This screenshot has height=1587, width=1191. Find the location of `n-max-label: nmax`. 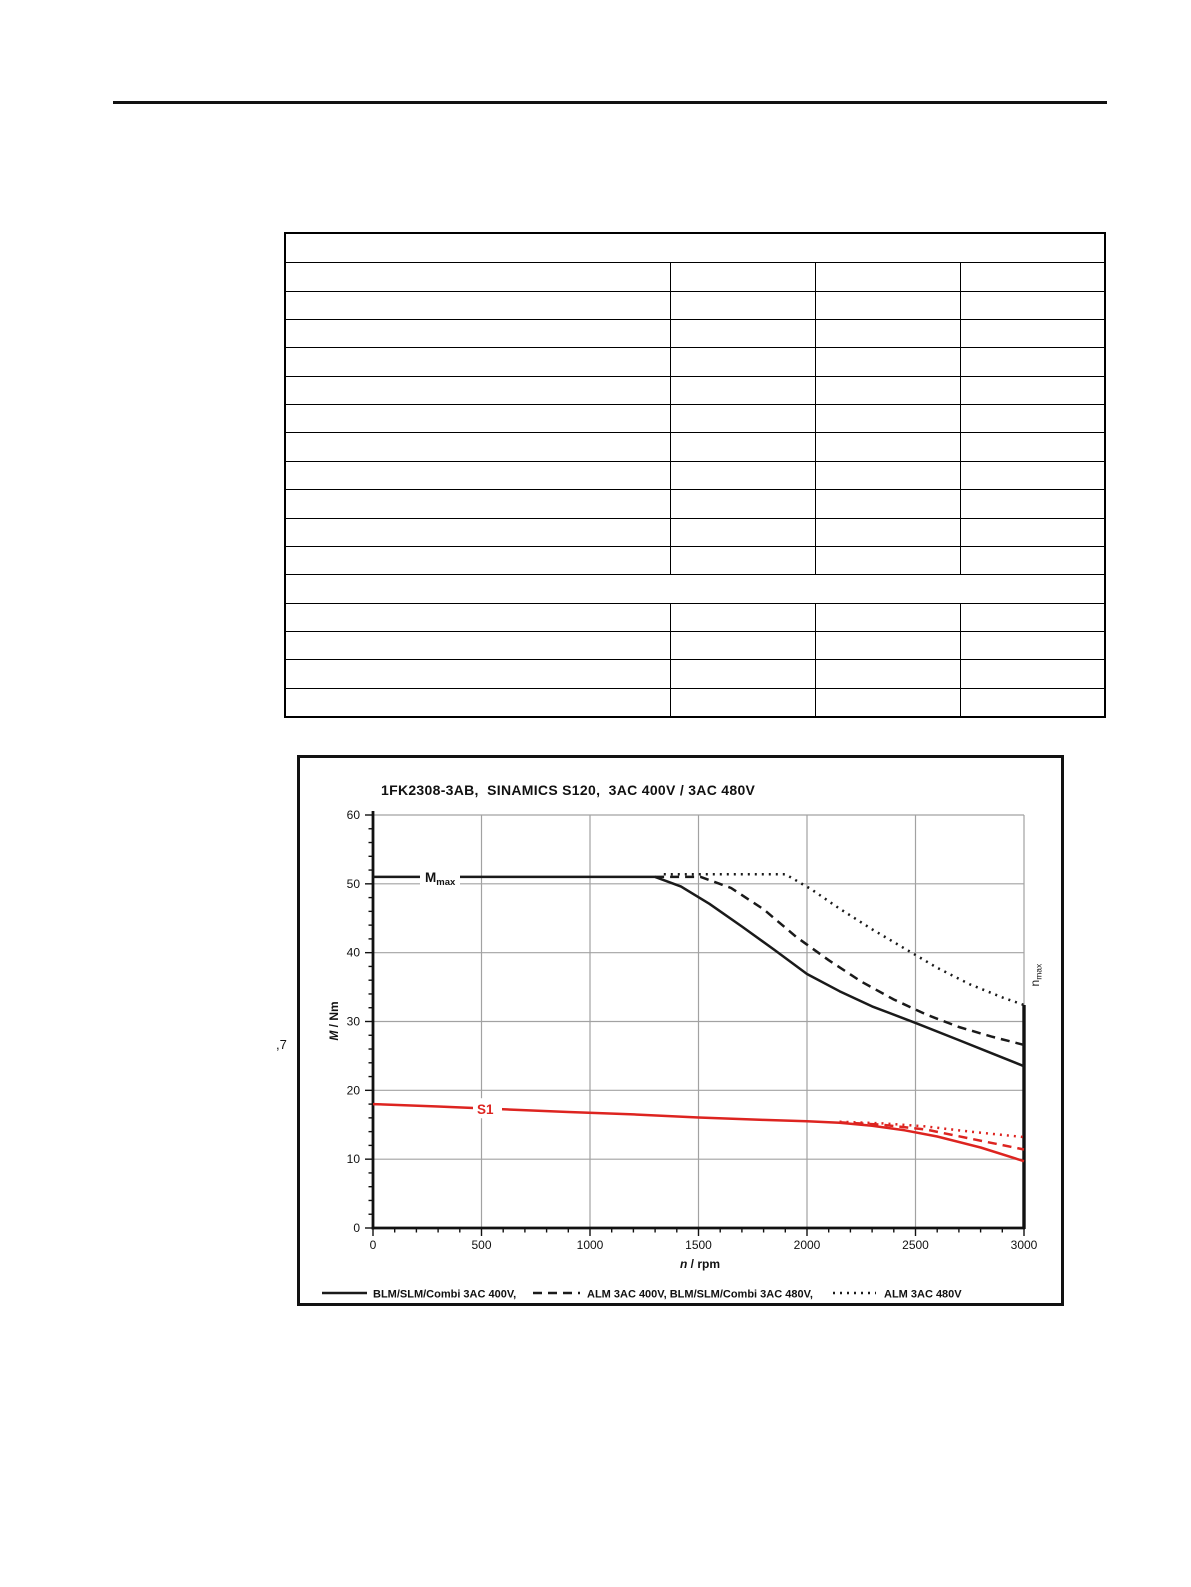

n-max-label: nmax is located at coordinates (1036, 974).